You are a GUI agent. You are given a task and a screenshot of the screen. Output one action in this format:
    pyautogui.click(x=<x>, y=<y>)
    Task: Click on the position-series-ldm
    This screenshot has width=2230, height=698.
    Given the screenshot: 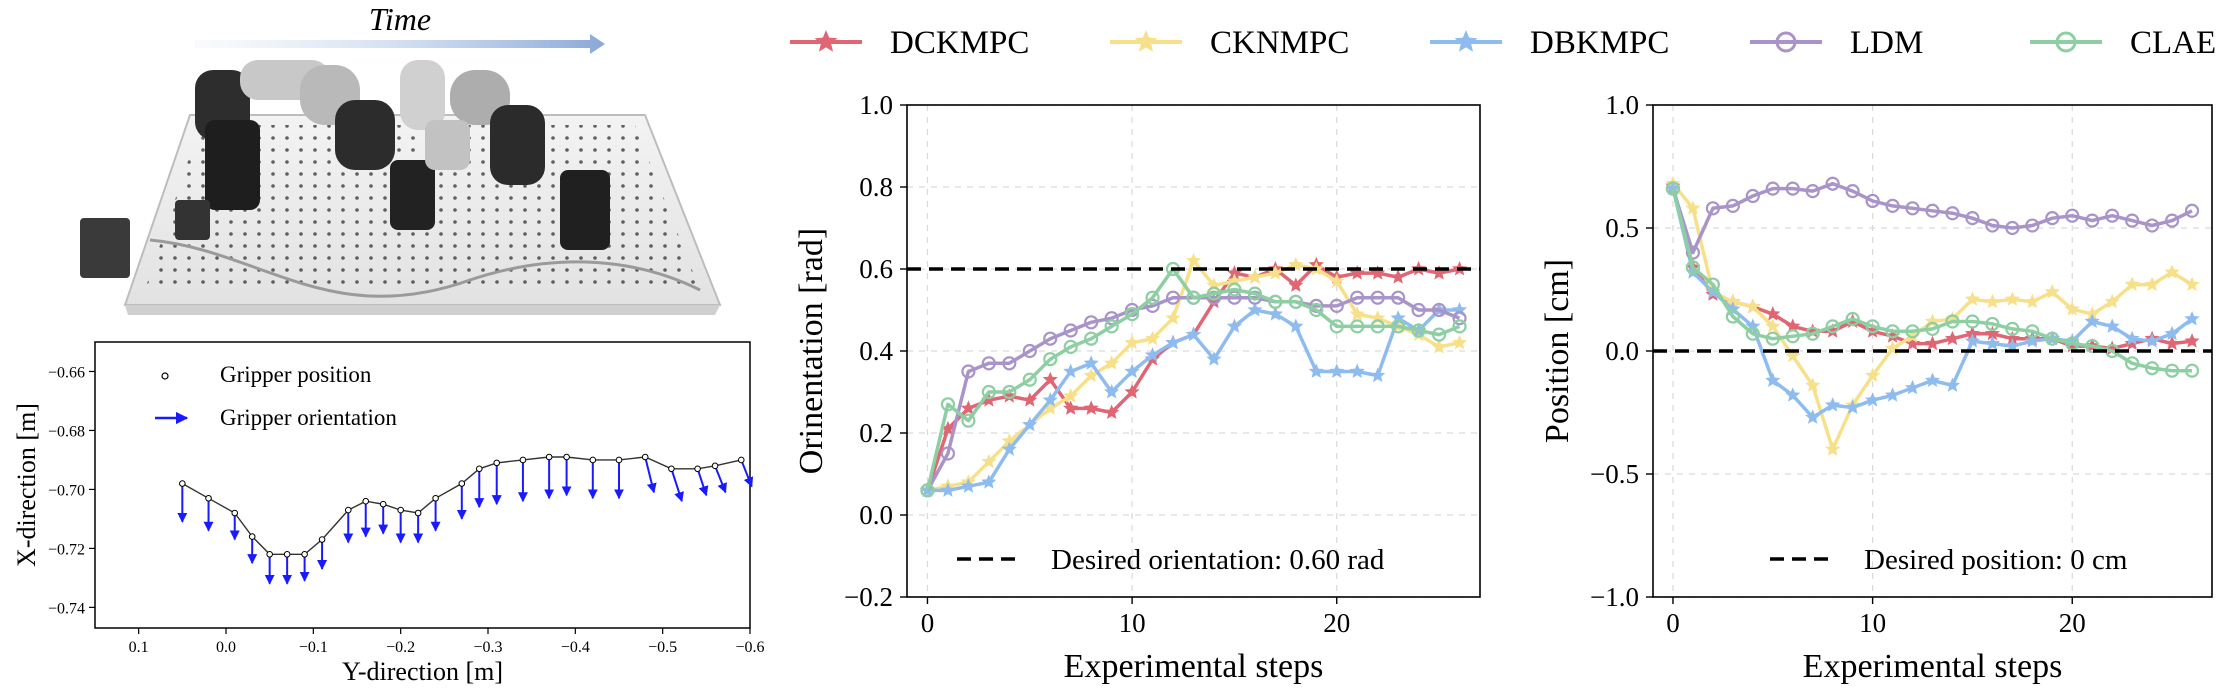 What is the action you would take?
    pyautogui.click(x=1932, y=218)
    